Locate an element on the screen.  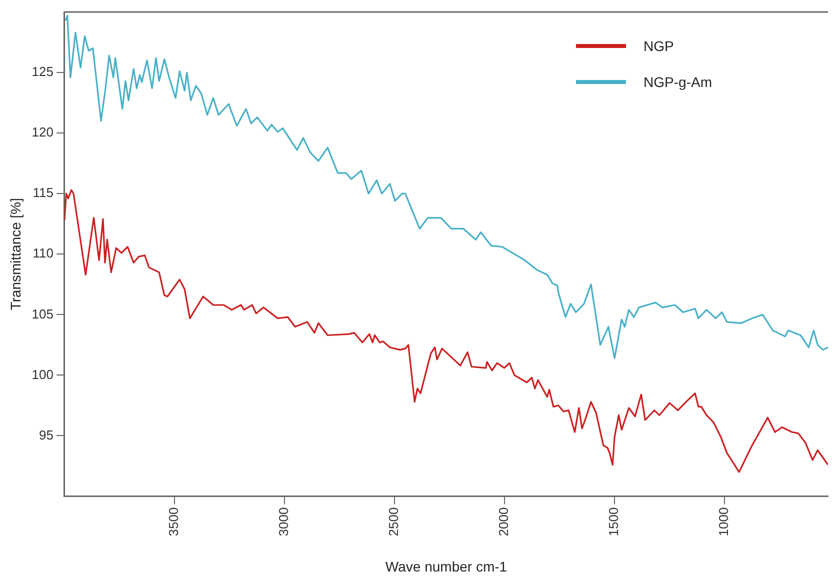
legend-label: NGP-g-Am is located at coordinates (678, 82).